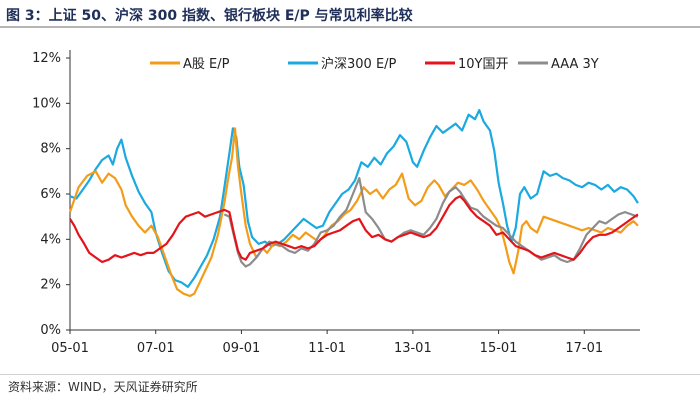  I want to click on legend-label: 沪深300 E/P, so click(359, 64).